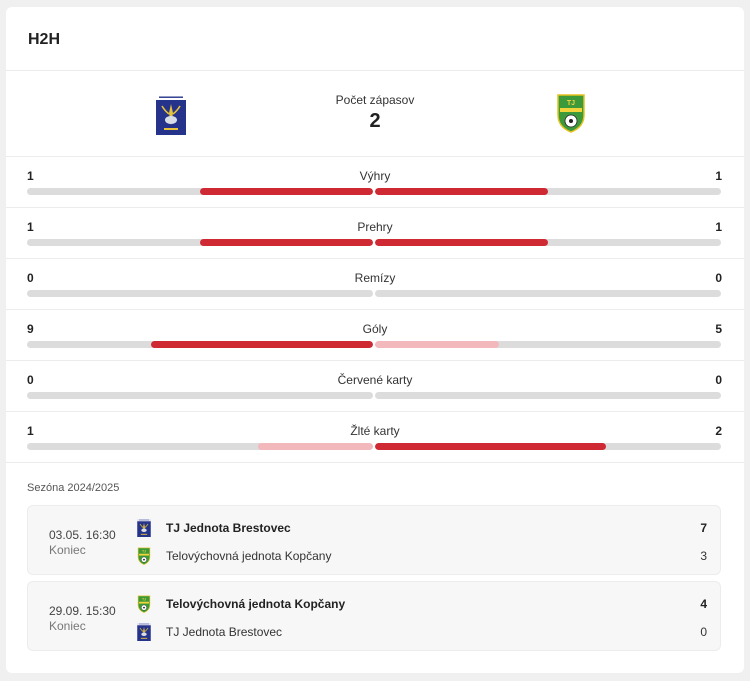  I want to click on match-home-score: 4, so click(703, 604).